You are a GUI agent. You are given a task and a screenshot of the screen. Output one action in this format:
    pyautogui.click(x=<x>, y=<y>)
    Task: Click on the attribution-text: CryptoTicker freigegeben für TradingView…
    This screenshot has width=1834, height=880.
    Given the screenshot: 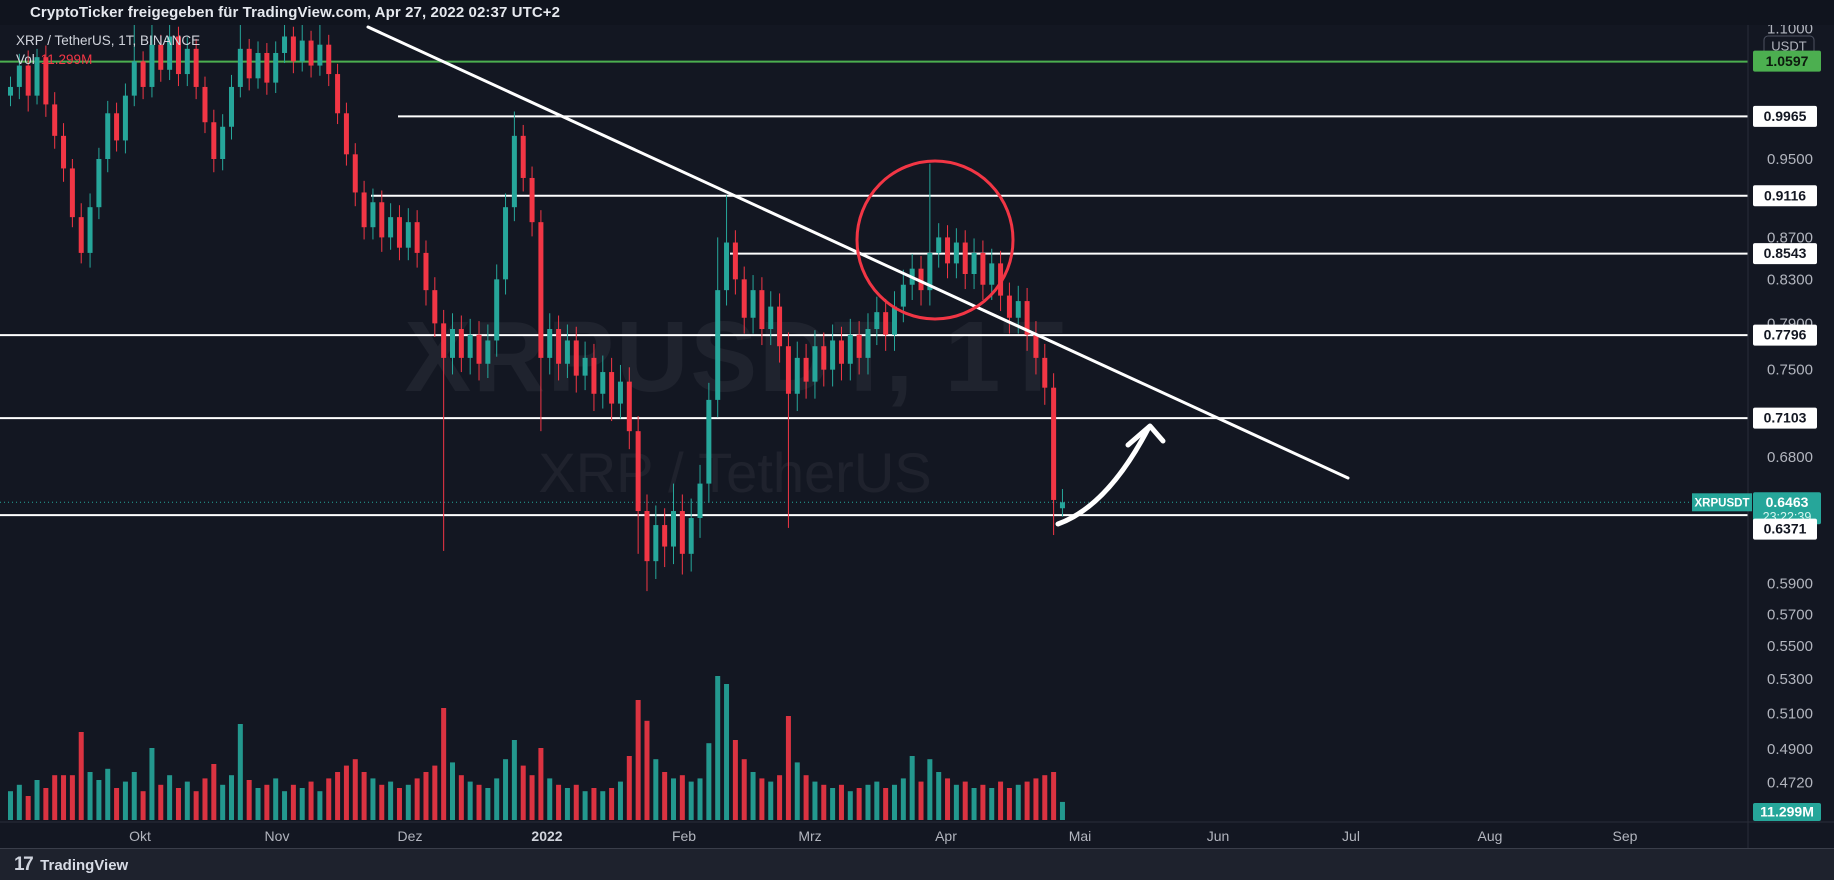 What is the action you would take?
    pyautogui.click(x=295, y=12)
    